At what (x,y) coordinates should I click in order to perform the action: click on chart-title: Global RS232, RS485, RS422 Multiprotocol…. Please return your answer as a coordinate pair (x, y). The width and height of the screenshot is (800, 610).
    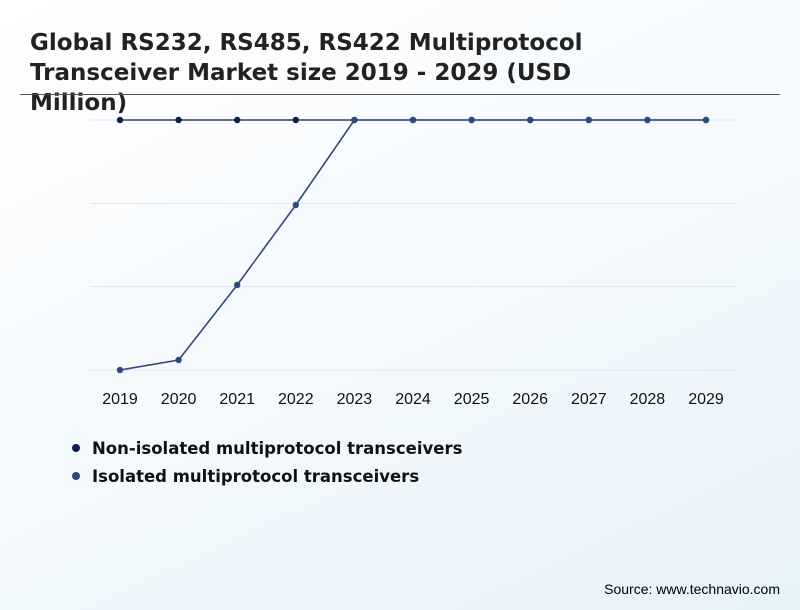
    Looking at the image, I should click on (306, 73).